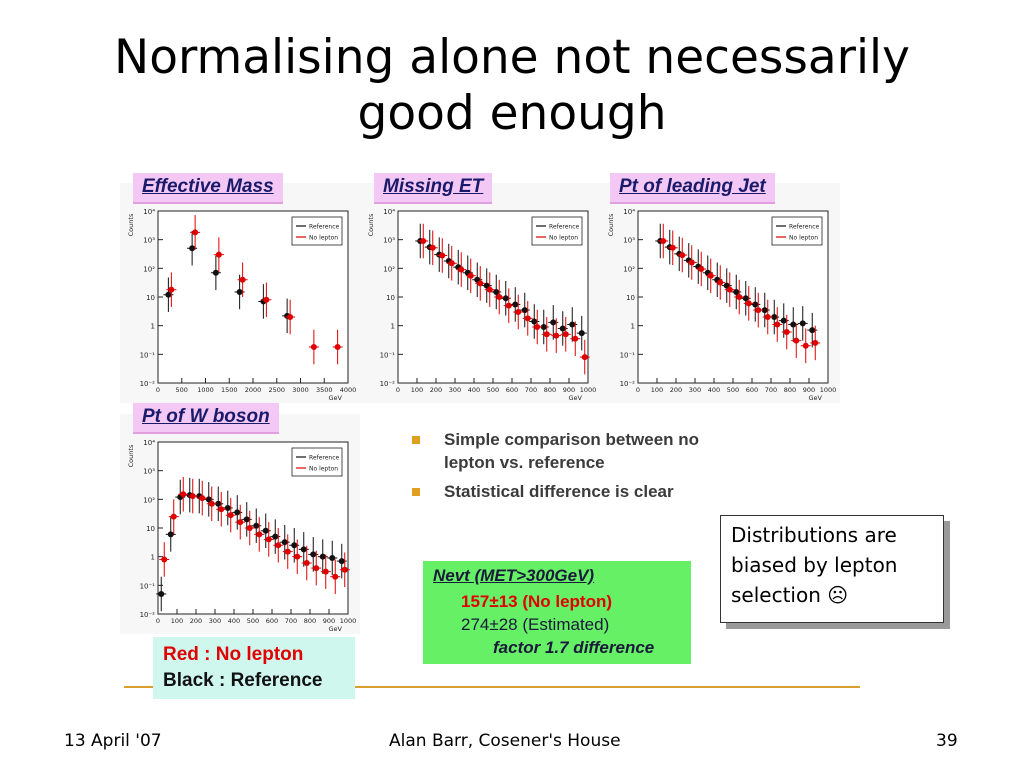  What do you see at coordinates (514, 575) in the screenshot?
I see `nevt-heading: Nevt (MET>300GeV)` at bounding box center [514, 575].